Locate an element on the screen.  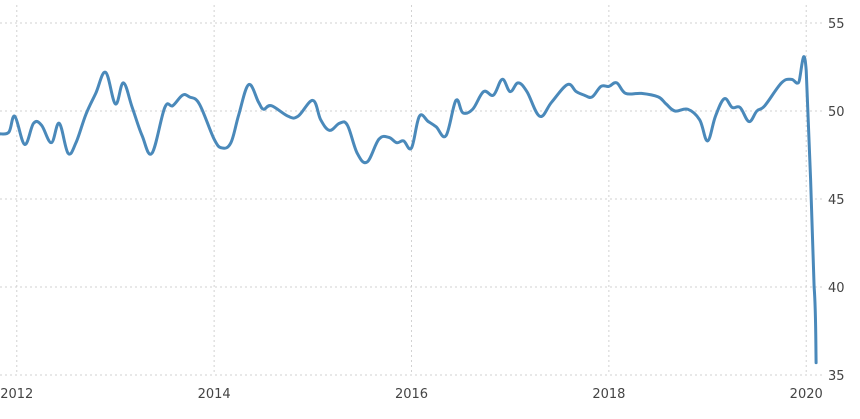
x-tick-label-2012: 2012 is located at coordinates (16, 394).